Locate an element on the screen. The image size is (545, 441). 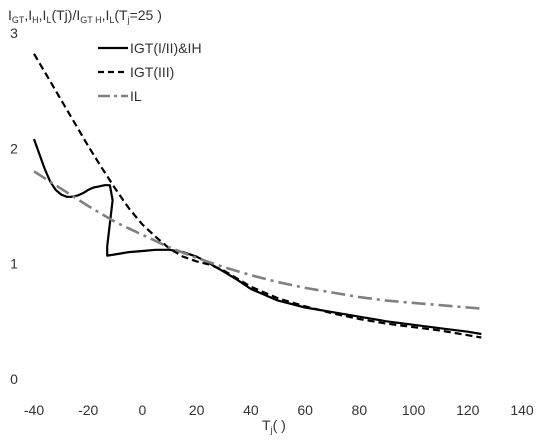
x-axis-ticks: -40 -20 0 20 40 60 80 100 120 140 is located at coordinates (279, 410).